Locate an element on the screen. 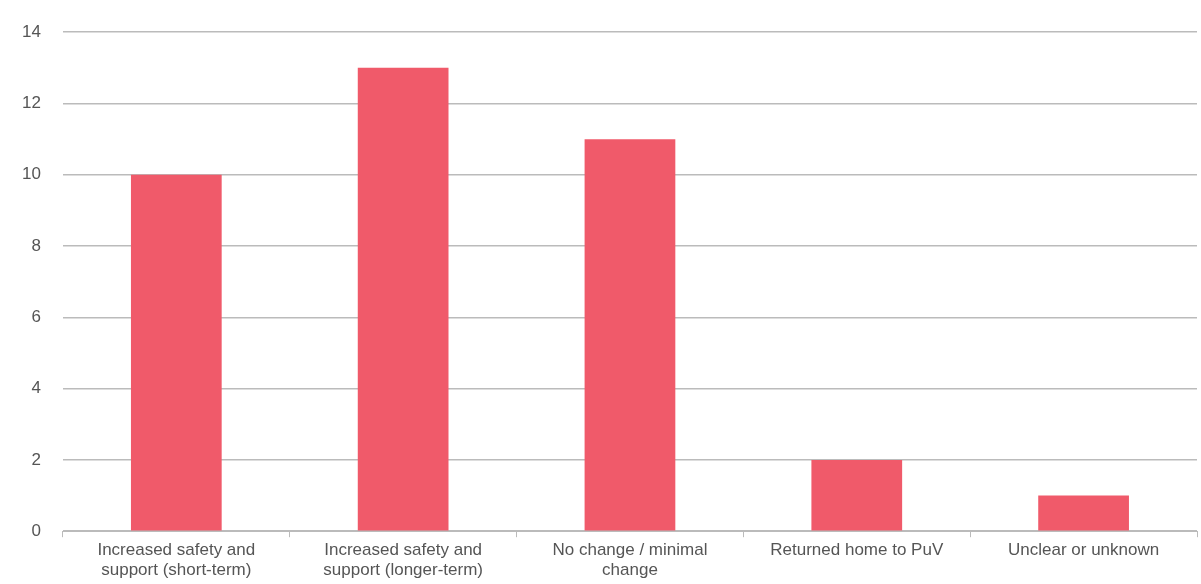  x-tick-label: No change / minimal change is located at coordinates (630, 560).